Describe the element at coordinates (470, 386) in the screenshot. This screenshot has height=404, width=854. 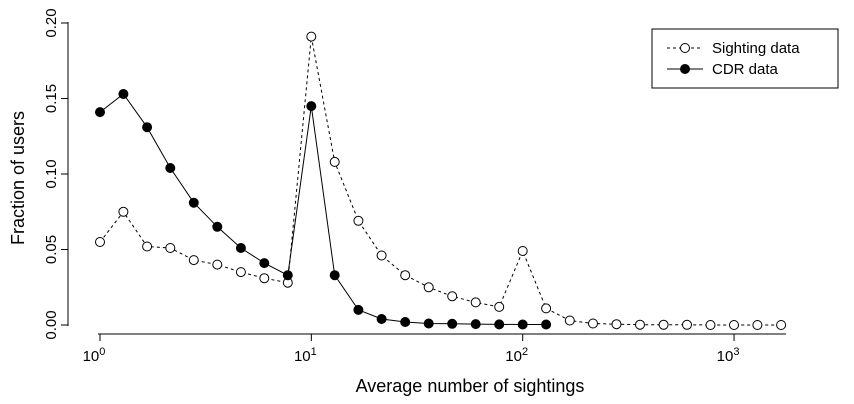
I see `x-axis-title: Average number of sightings` at that location.